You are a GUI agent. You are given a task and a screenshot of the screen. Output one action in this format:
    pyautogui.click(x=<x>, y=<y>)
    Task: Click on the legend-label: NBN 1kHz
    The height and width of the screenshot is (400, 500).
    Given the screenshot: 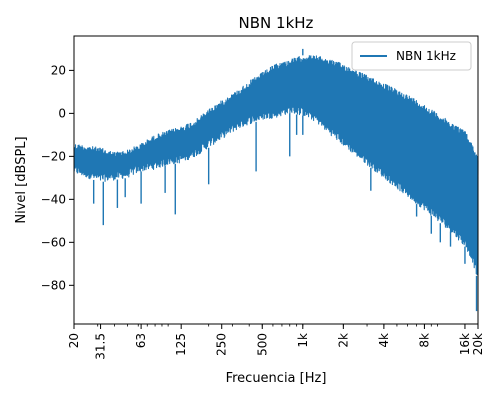 What is the action you would take?
    pyautogui.click(x=426, y=56)
    